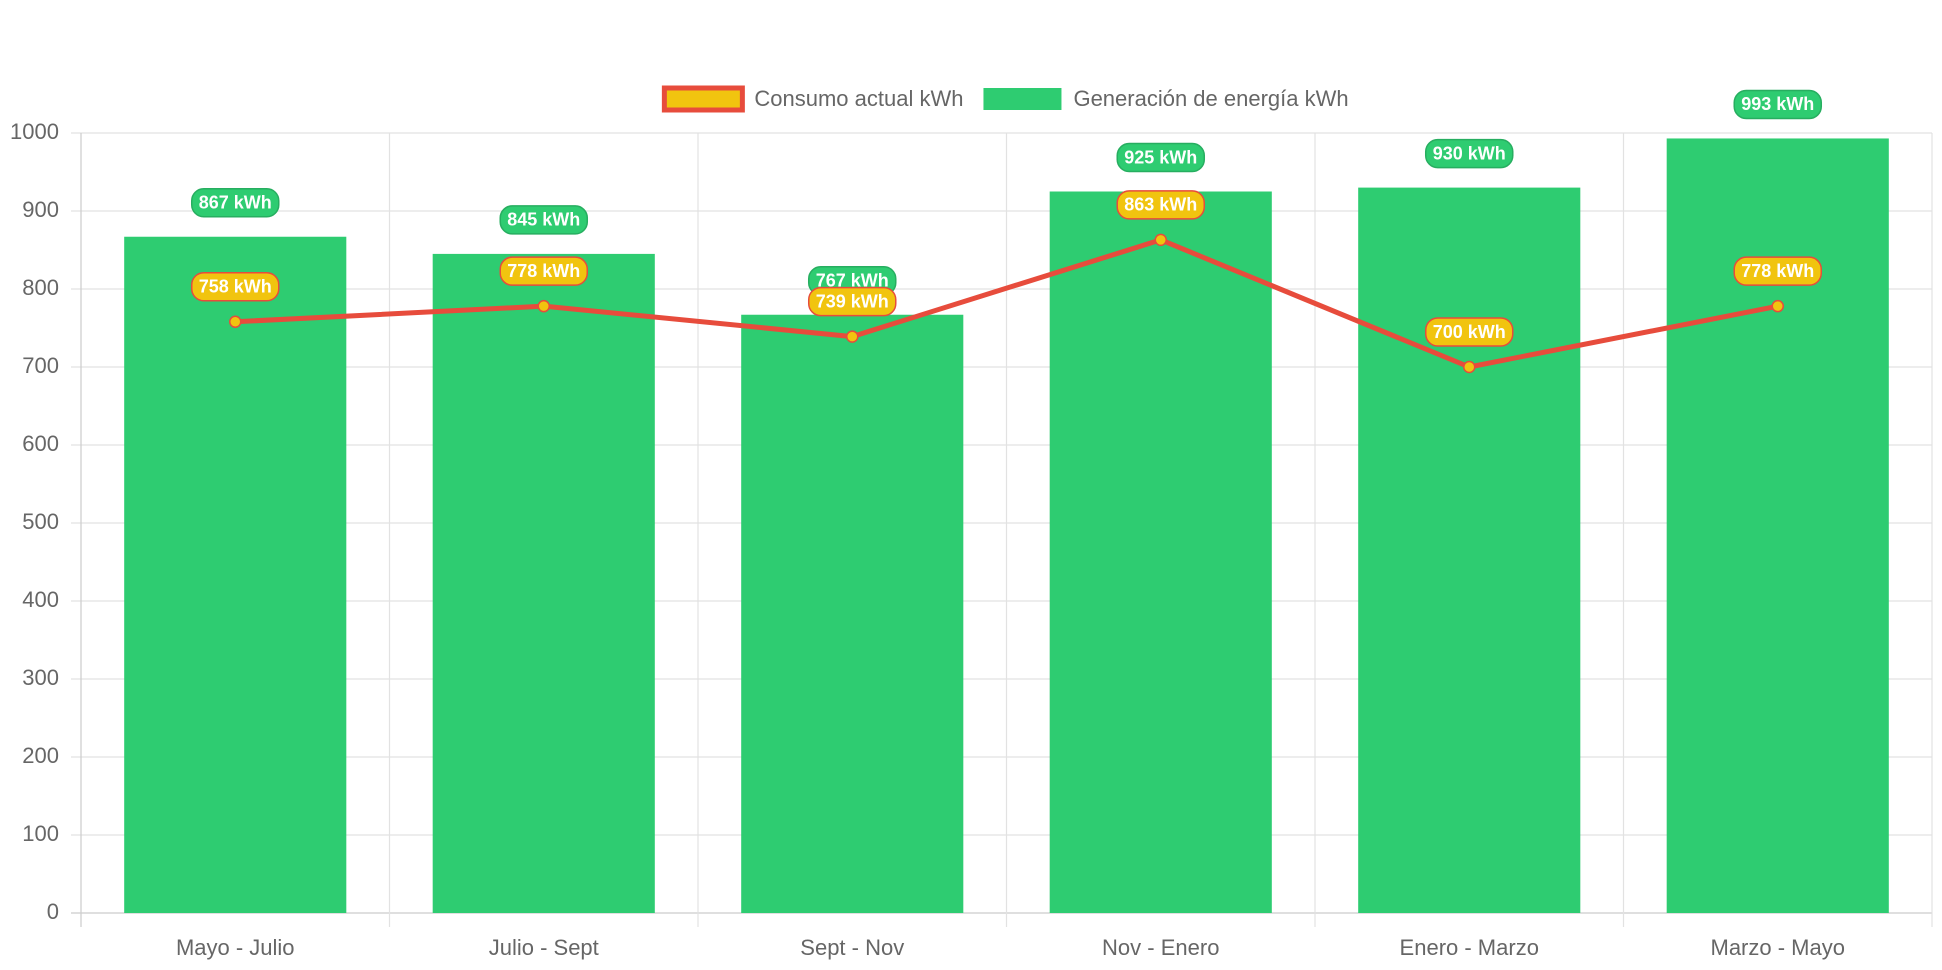  What do you see at coordinates (34, 131) in the screenshot?
I see `y-tick-label: 1000` at bounding box center [34, 131].